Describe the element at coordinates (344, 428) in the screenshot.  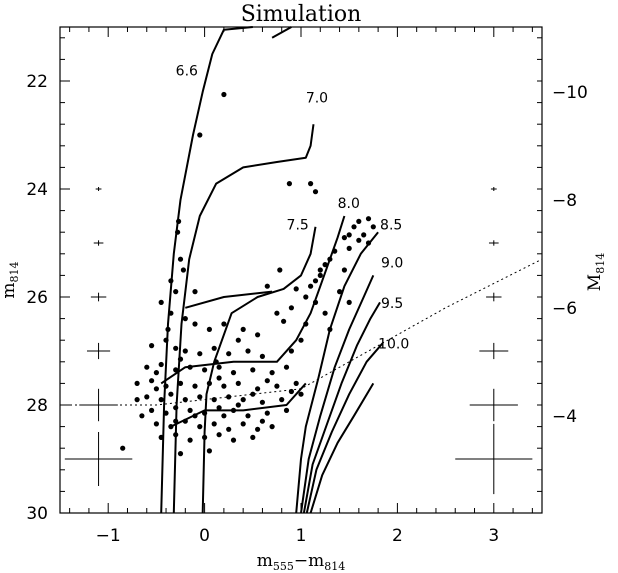
I see `isochrone-9.5` at that location.